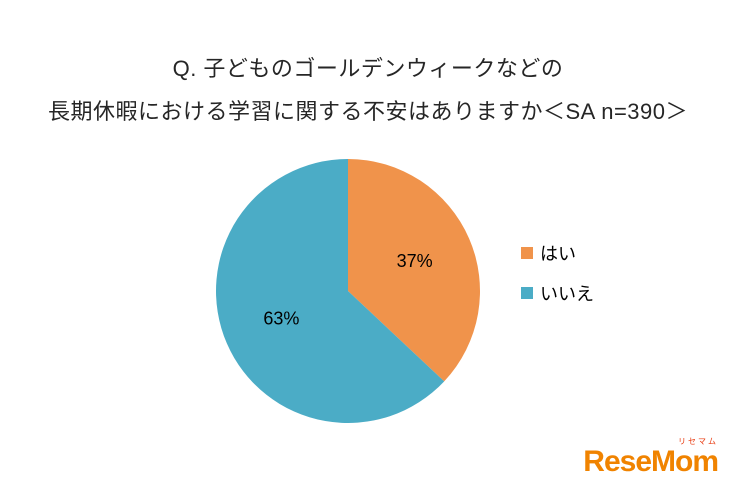 This screenshot has width=736, height=487. What do you see at coordinates (567, 294) in the screenshot?
I see `legend-label-no: いいえ` at bounding box center [567, 294].